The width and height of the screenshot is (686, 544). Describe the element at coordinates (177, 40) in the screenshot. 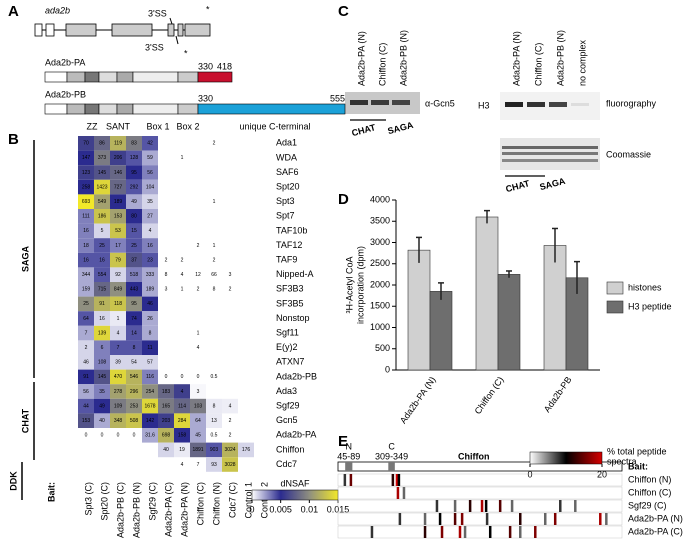

I see `splice-pointer` at that location.